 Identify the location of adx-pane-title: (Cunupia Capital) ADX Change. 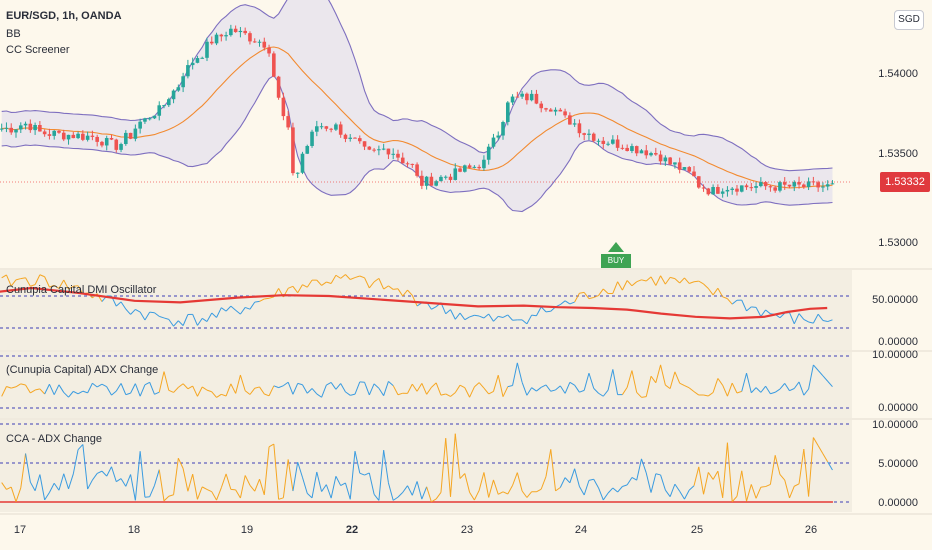
(82, 370).